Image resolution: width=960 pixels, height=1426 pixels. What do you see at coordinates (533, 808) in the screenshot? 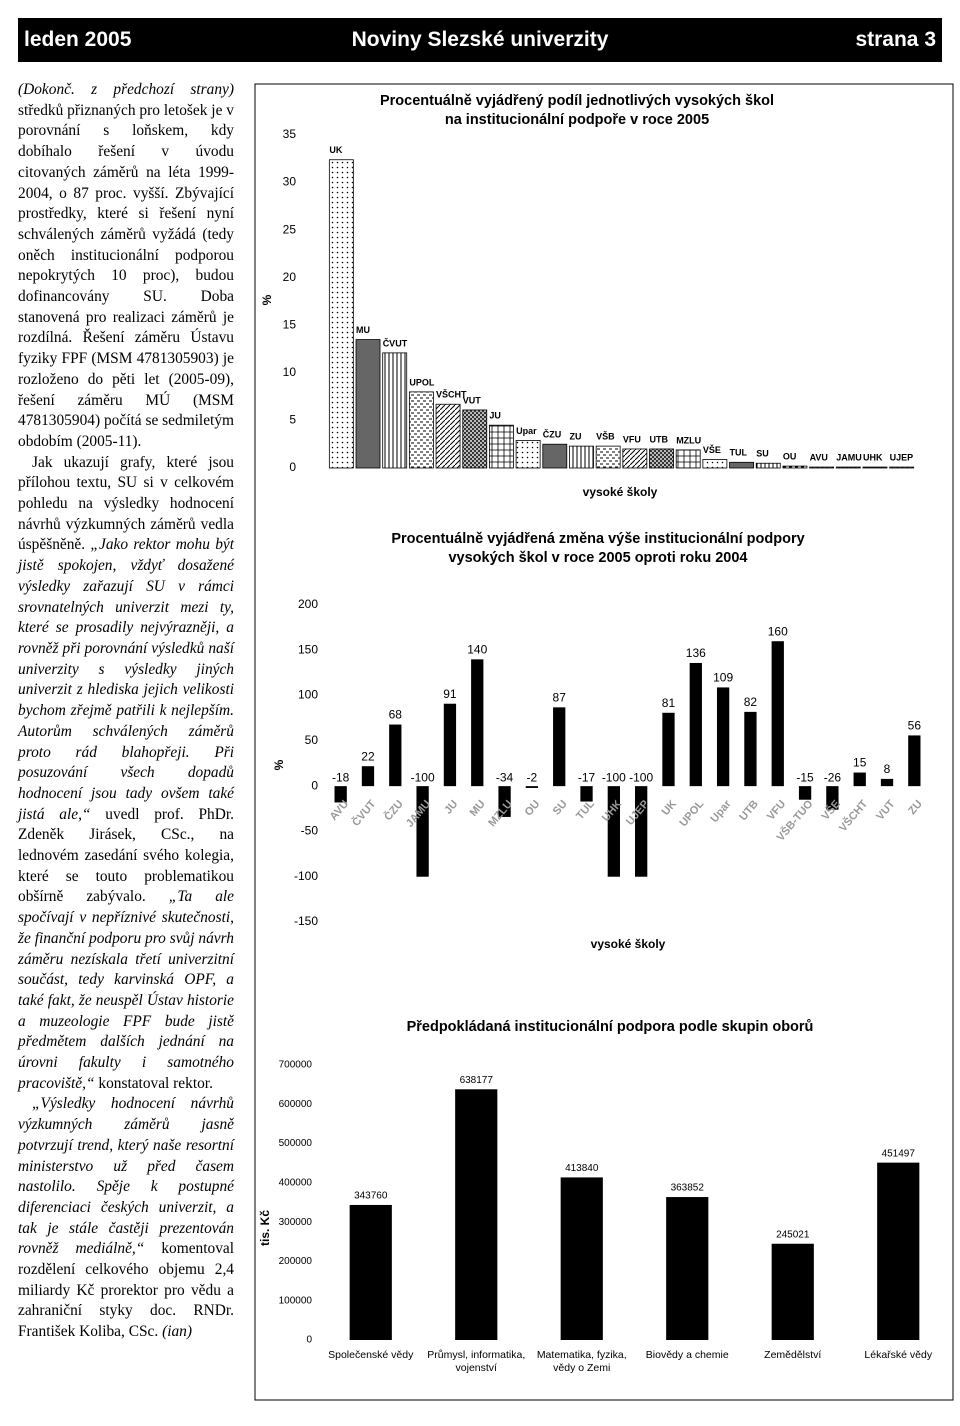
I see `category-label: OU` at bounding box center [533, 808].